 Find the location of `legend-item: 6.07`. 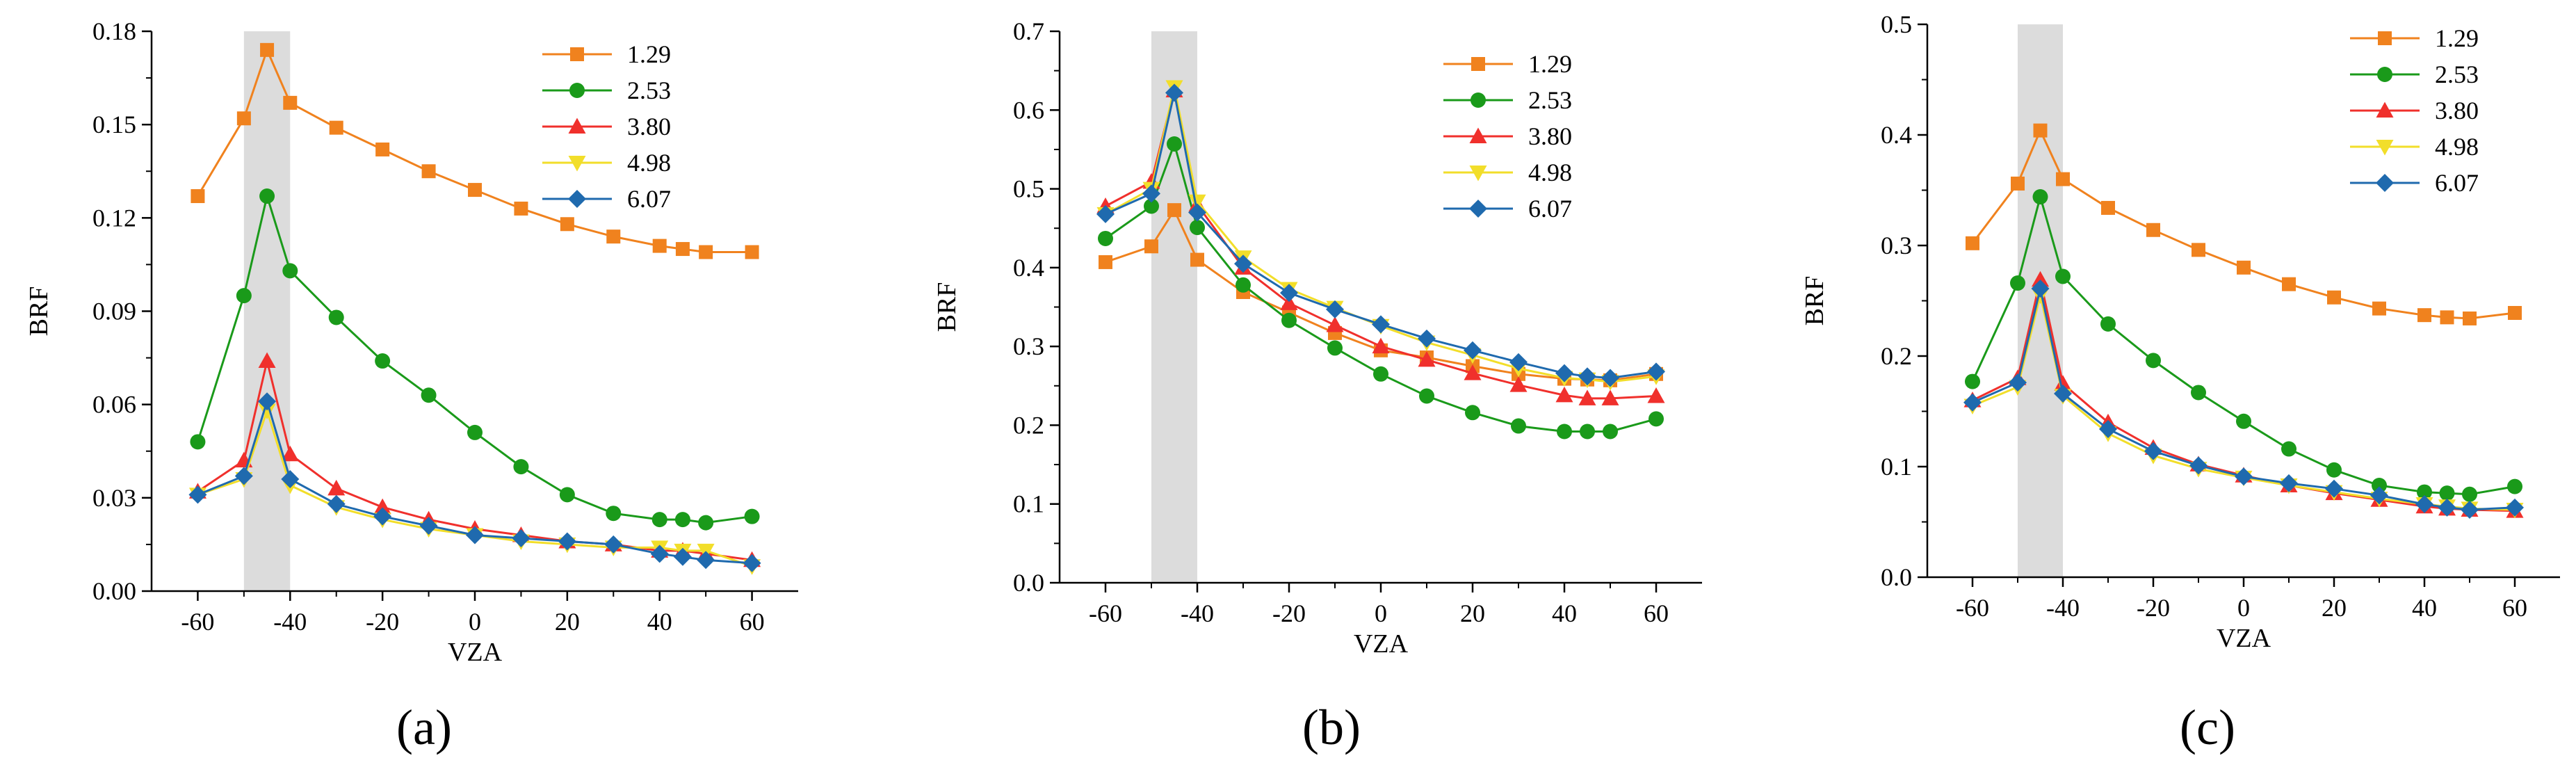

legend-item: 6.07 is located at coordinates (606, 199).